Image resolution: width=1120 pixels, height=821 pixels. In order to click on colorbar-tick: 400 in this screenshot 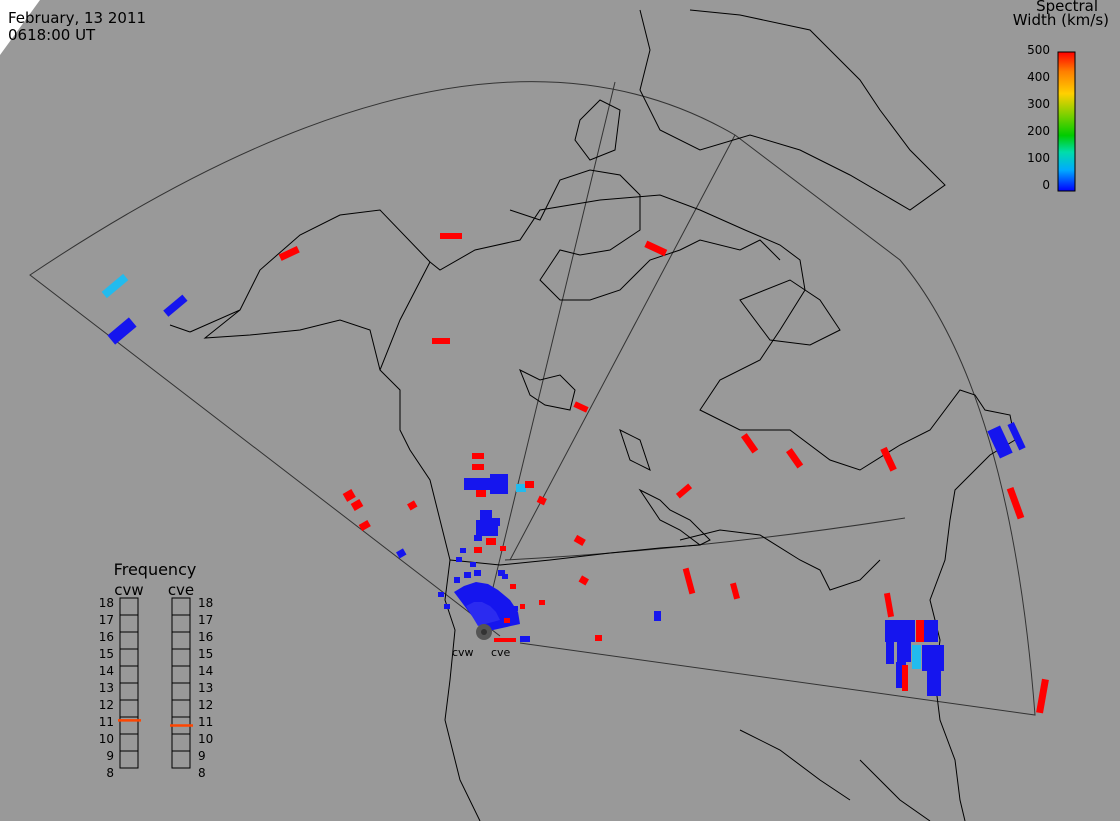, I will do `click(1038, 77)`.